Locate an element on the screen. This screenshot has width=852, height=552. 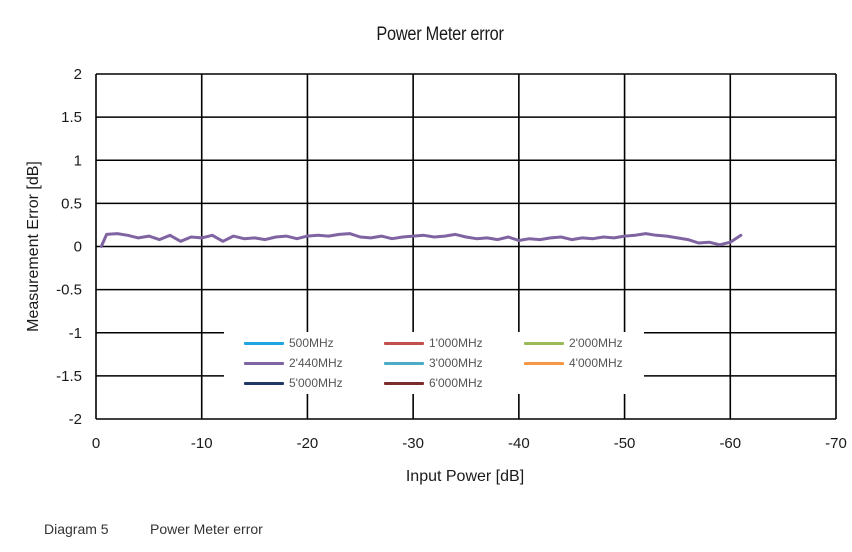
y-tick-label: 2 is located at coordinates (78, 74).